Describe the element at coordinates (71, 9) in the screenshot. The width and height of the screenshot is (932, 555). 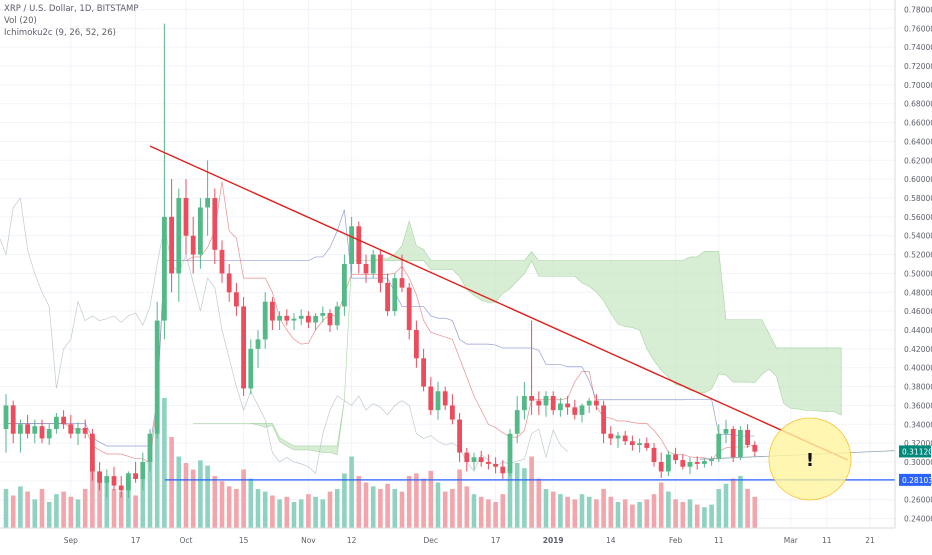
I see `symbol-title: XRP / U.S. Dollar, 1D, BITSTAMP` at that location.